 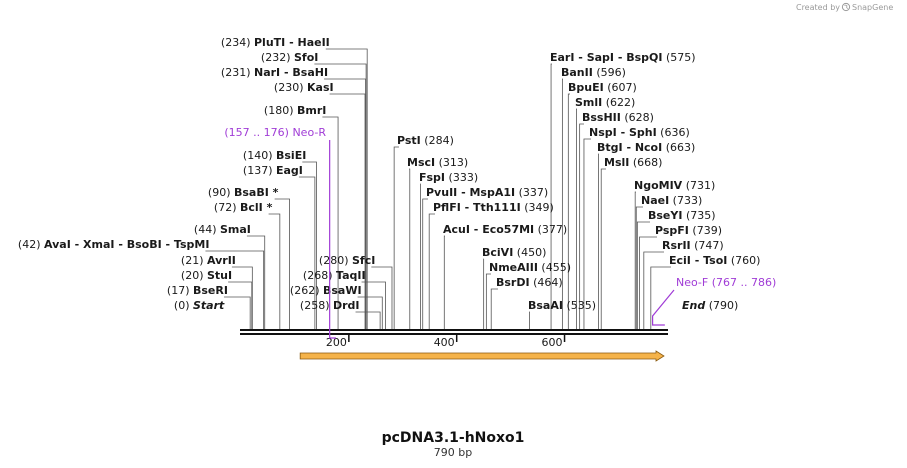 I want to click on site-label-bsshii: BssHII (628), so click(x=618, y=117).